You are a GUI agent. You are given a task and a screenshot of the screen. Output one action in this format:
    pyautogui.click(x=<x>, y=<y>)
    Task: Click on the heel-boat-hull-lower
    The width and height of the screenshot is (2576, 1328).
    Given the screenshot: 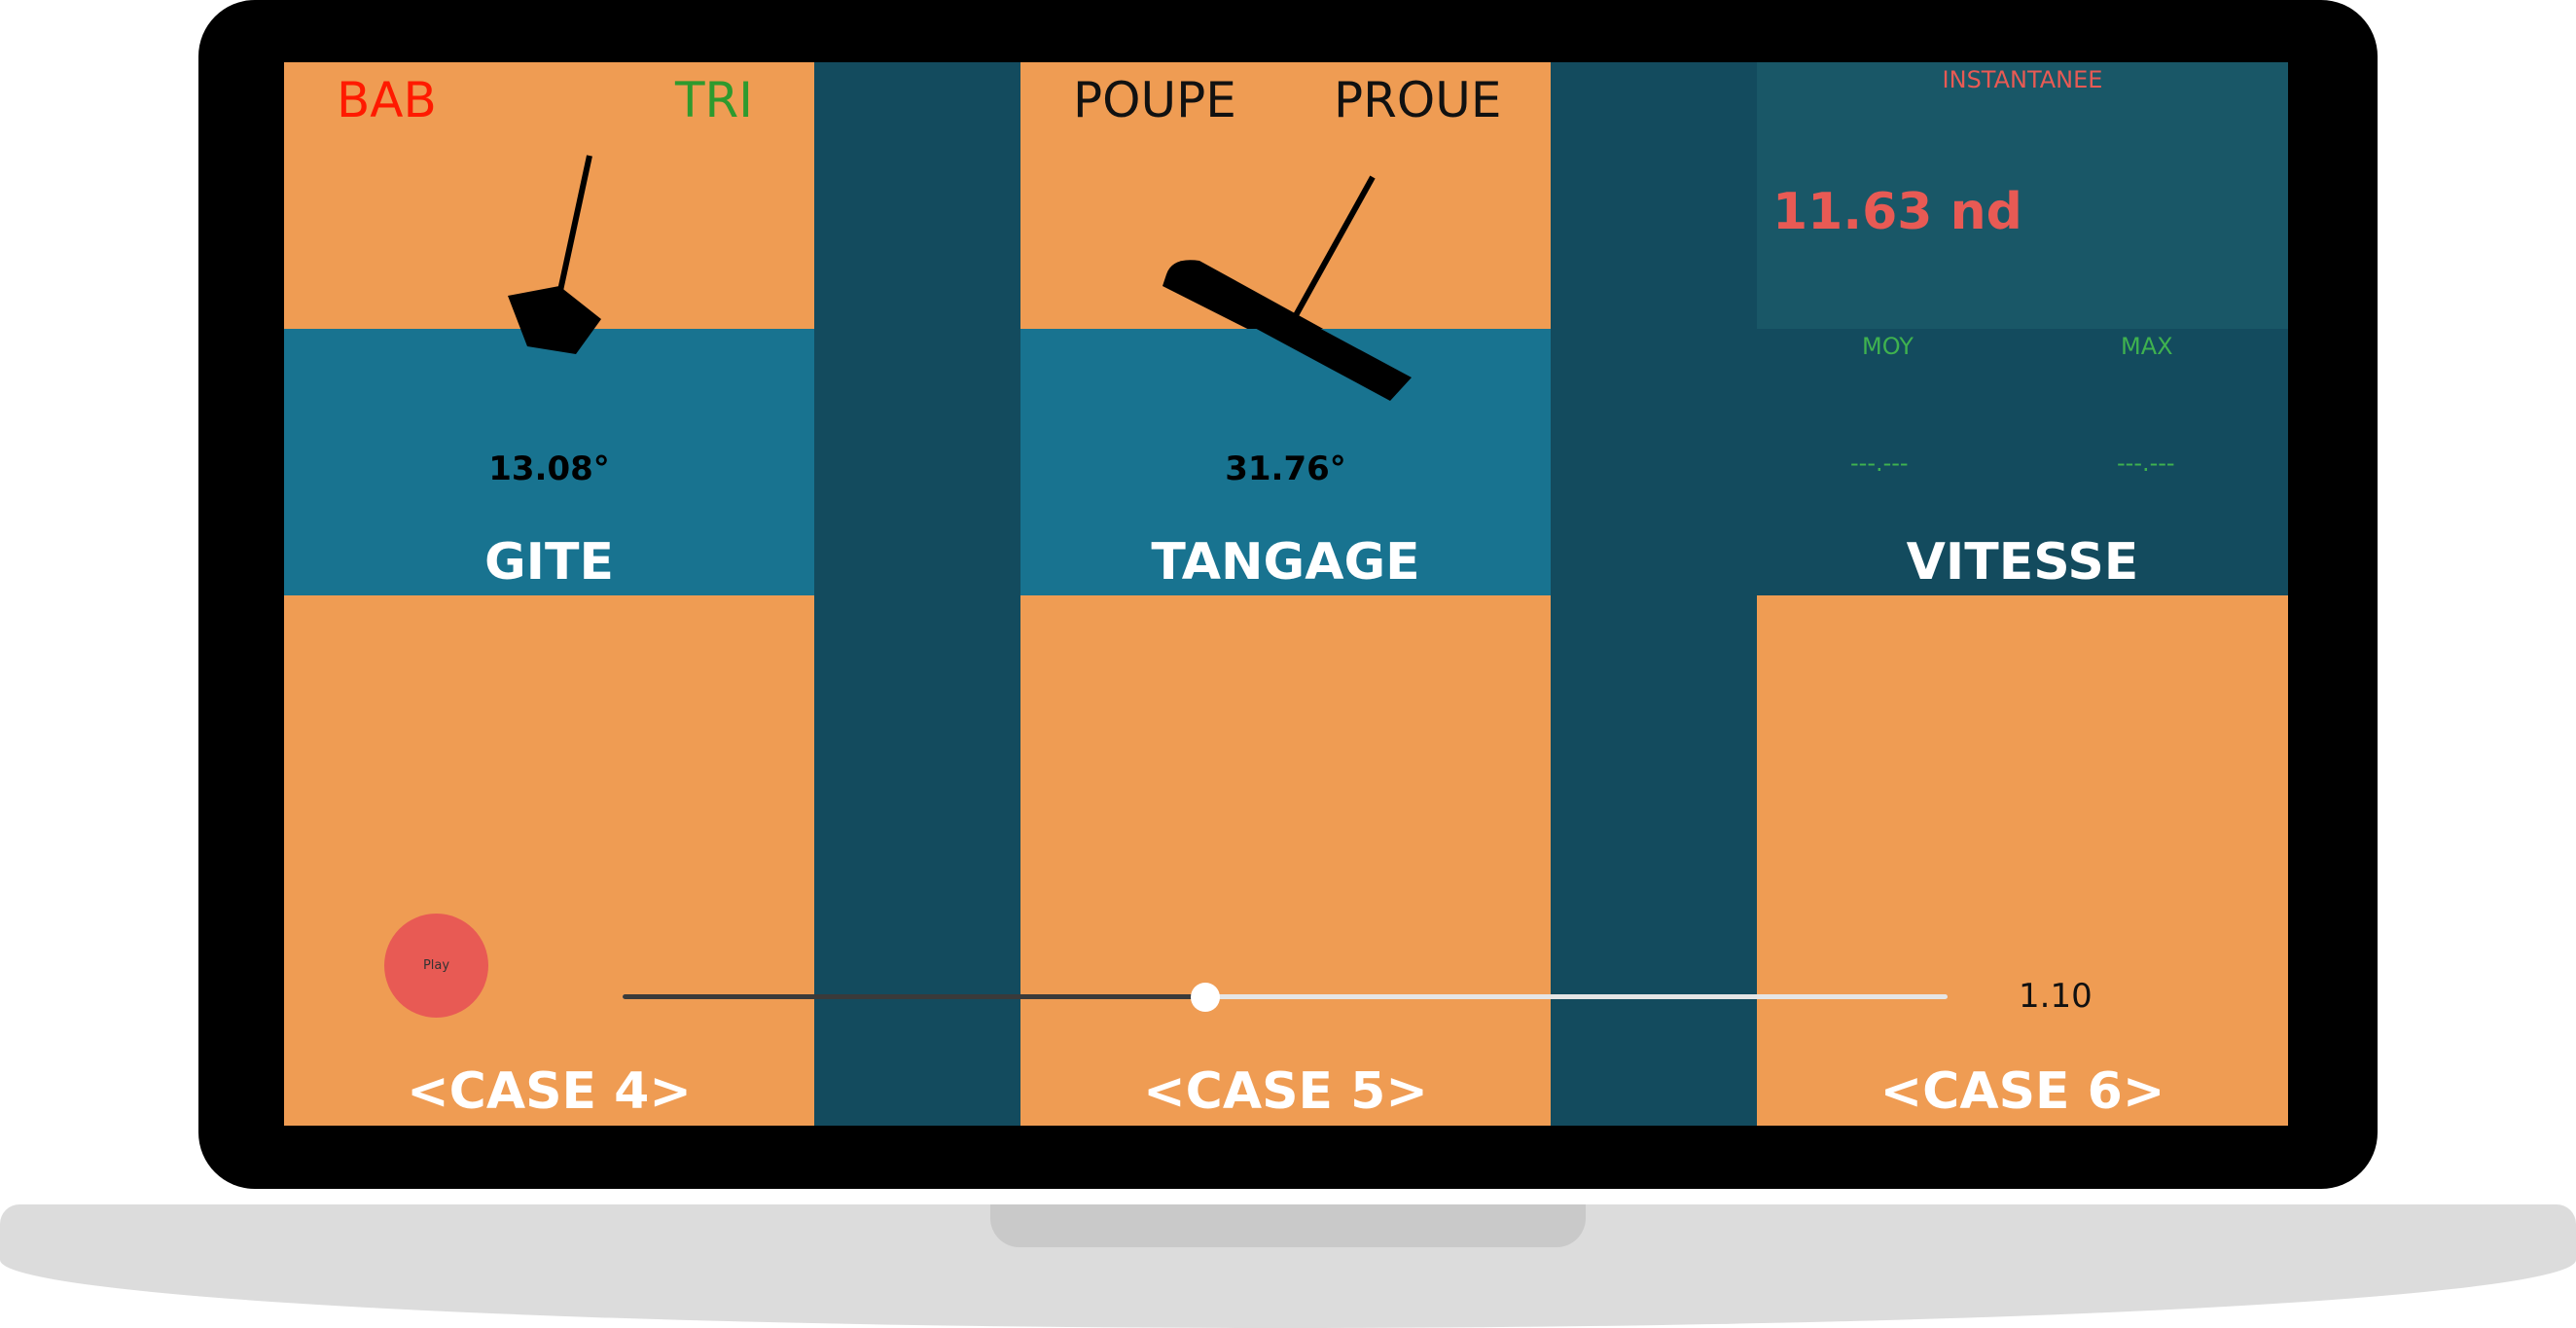 What is the action you would take?
    pyautogui.click(x=557, y=341)
    